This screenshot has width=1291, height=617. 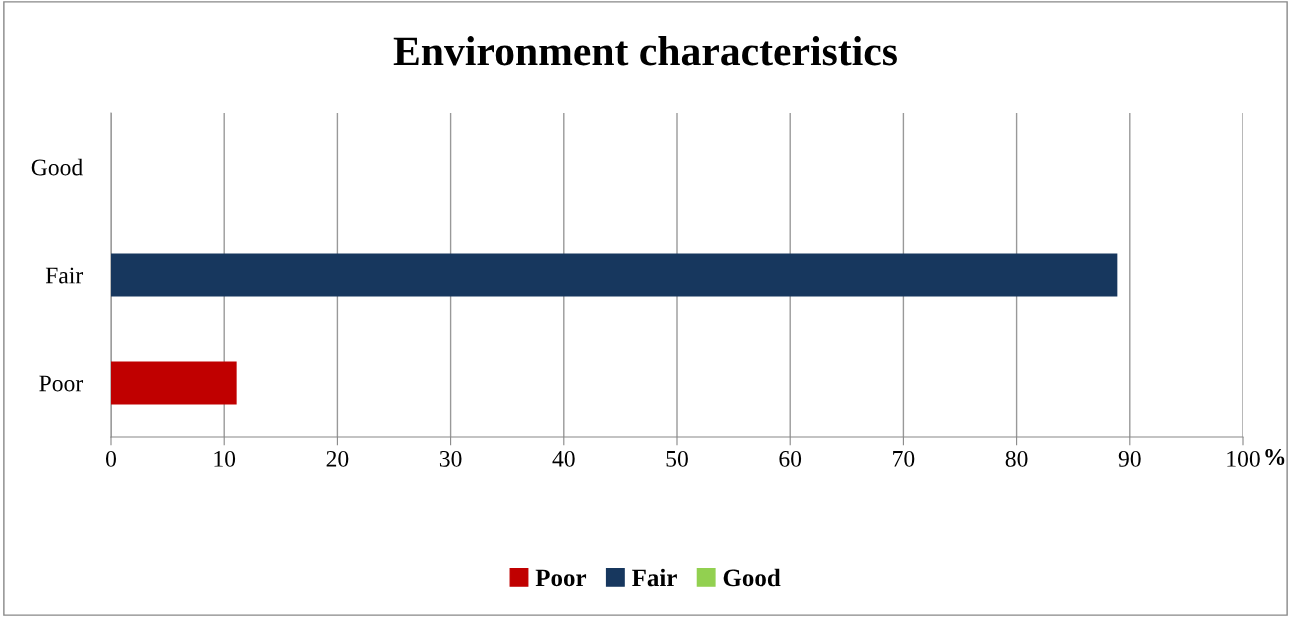 What do you see at coordinates (677, 458) in the screenshot?
I see `x-tick-label: 50` at bounding box center [677, 458].